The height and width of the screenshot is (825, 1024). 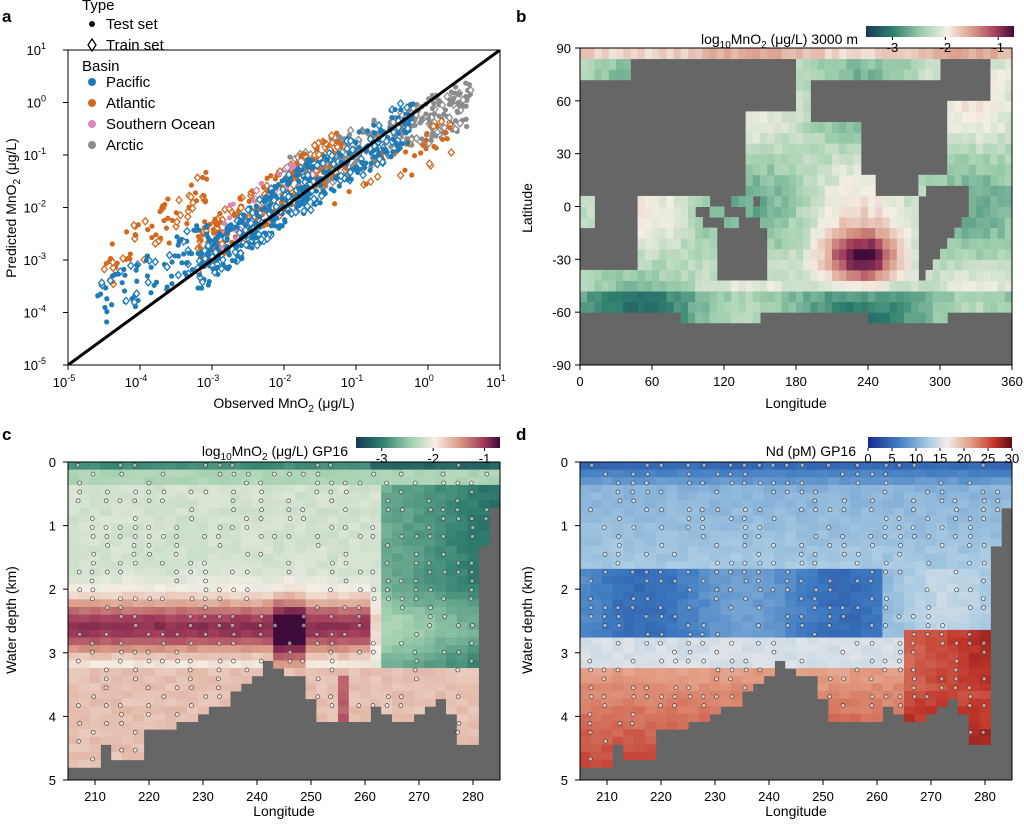 I want to click on x-tick-label: 10-2, so click(x=280, y=381).